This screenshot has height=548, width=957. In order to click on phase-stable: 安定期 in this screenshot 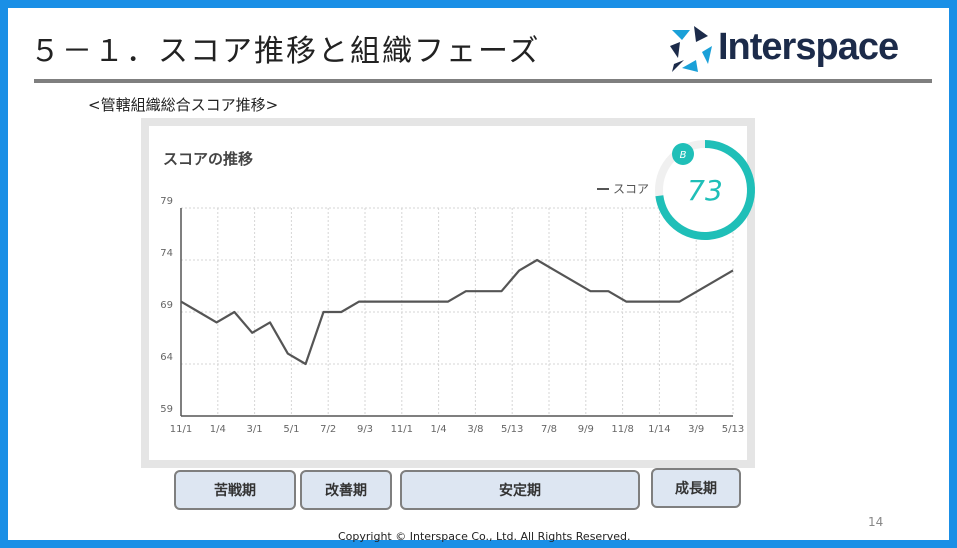, I will do `click(520, 490)`.